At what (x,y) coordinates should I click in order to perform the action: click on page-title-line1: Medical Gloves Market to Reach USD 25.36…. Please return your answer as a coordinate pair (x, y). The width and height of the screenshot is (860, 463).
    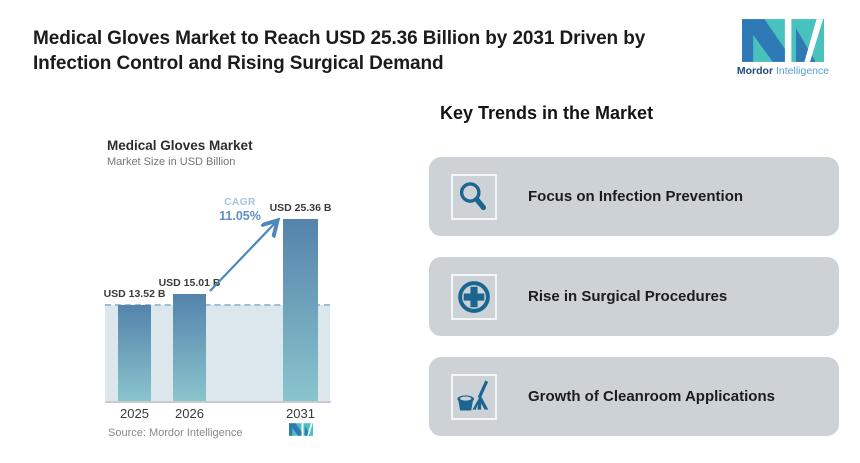
    Looking at the image, I should click on (339, 38).